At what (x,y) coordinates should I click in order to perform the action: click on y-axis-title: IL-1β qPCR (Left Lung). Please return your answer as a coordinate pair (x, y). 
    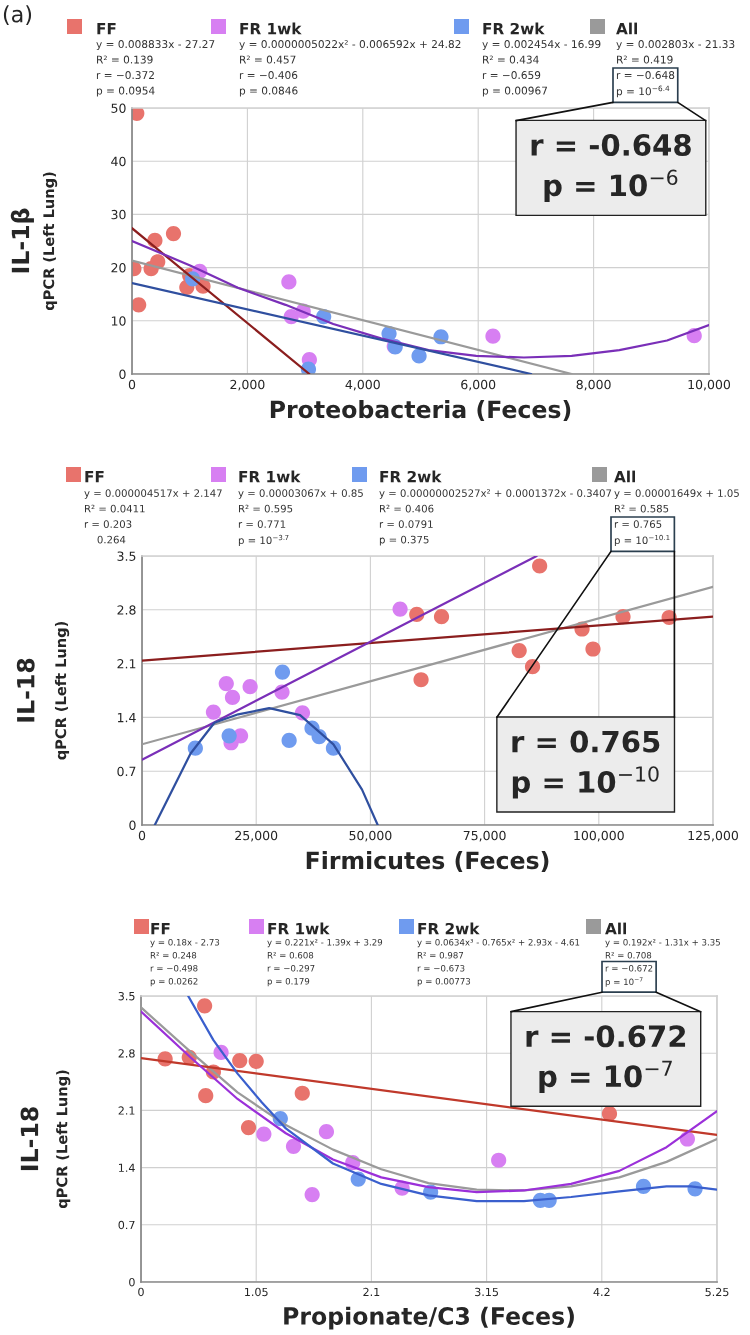
    Looking at the image, I should click on (34, 241).